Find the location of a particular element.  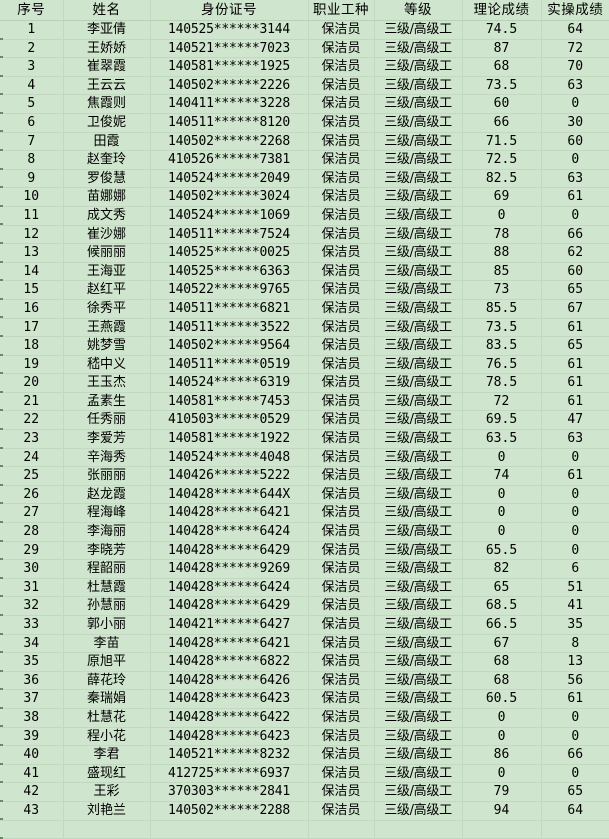

cell-name: 刘艳兰 is located at coordinates (107, 811).